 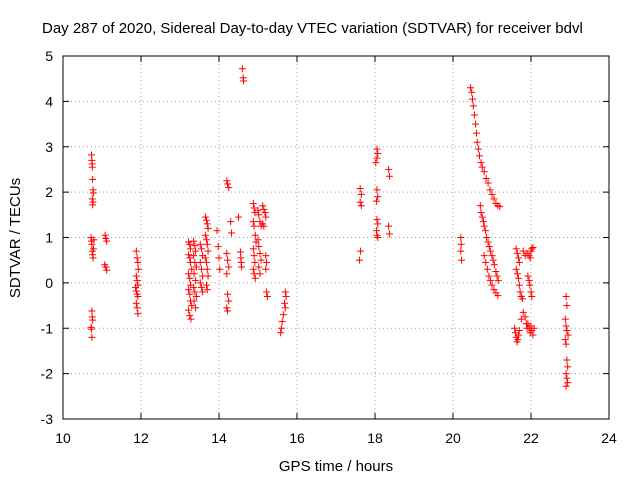 I want to click on x-tick-label: 20, so click(x=453, y=438).